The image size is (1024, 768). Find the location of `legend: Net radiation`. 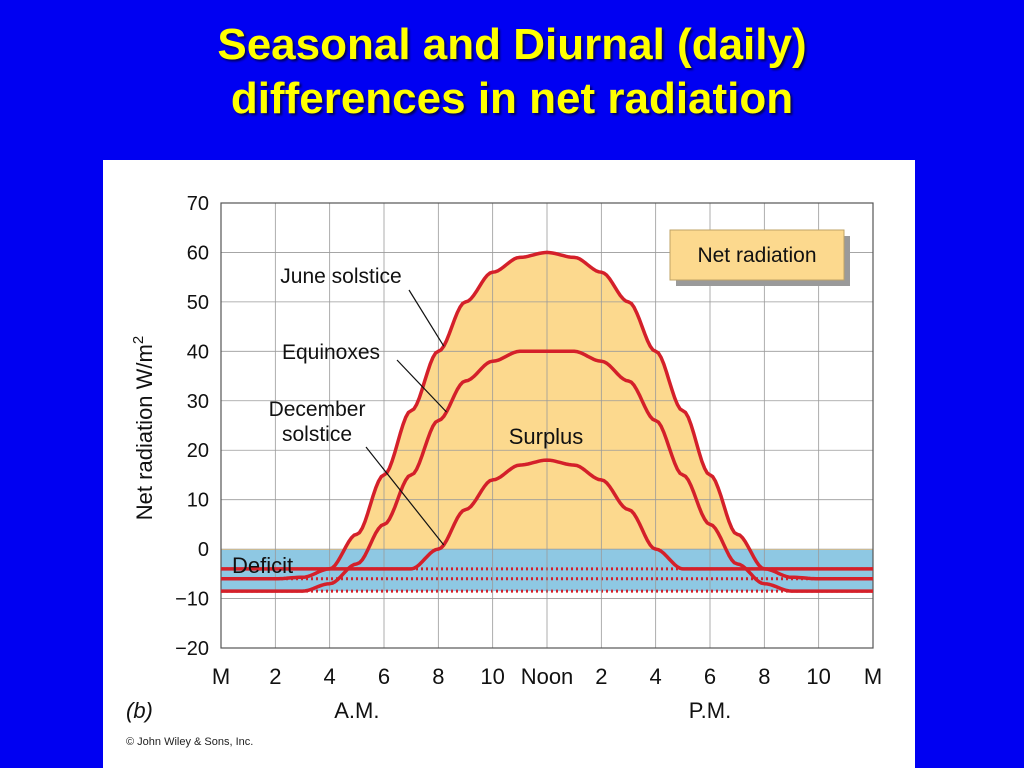

legend: Net radiation is located at coordinates (759, 257).